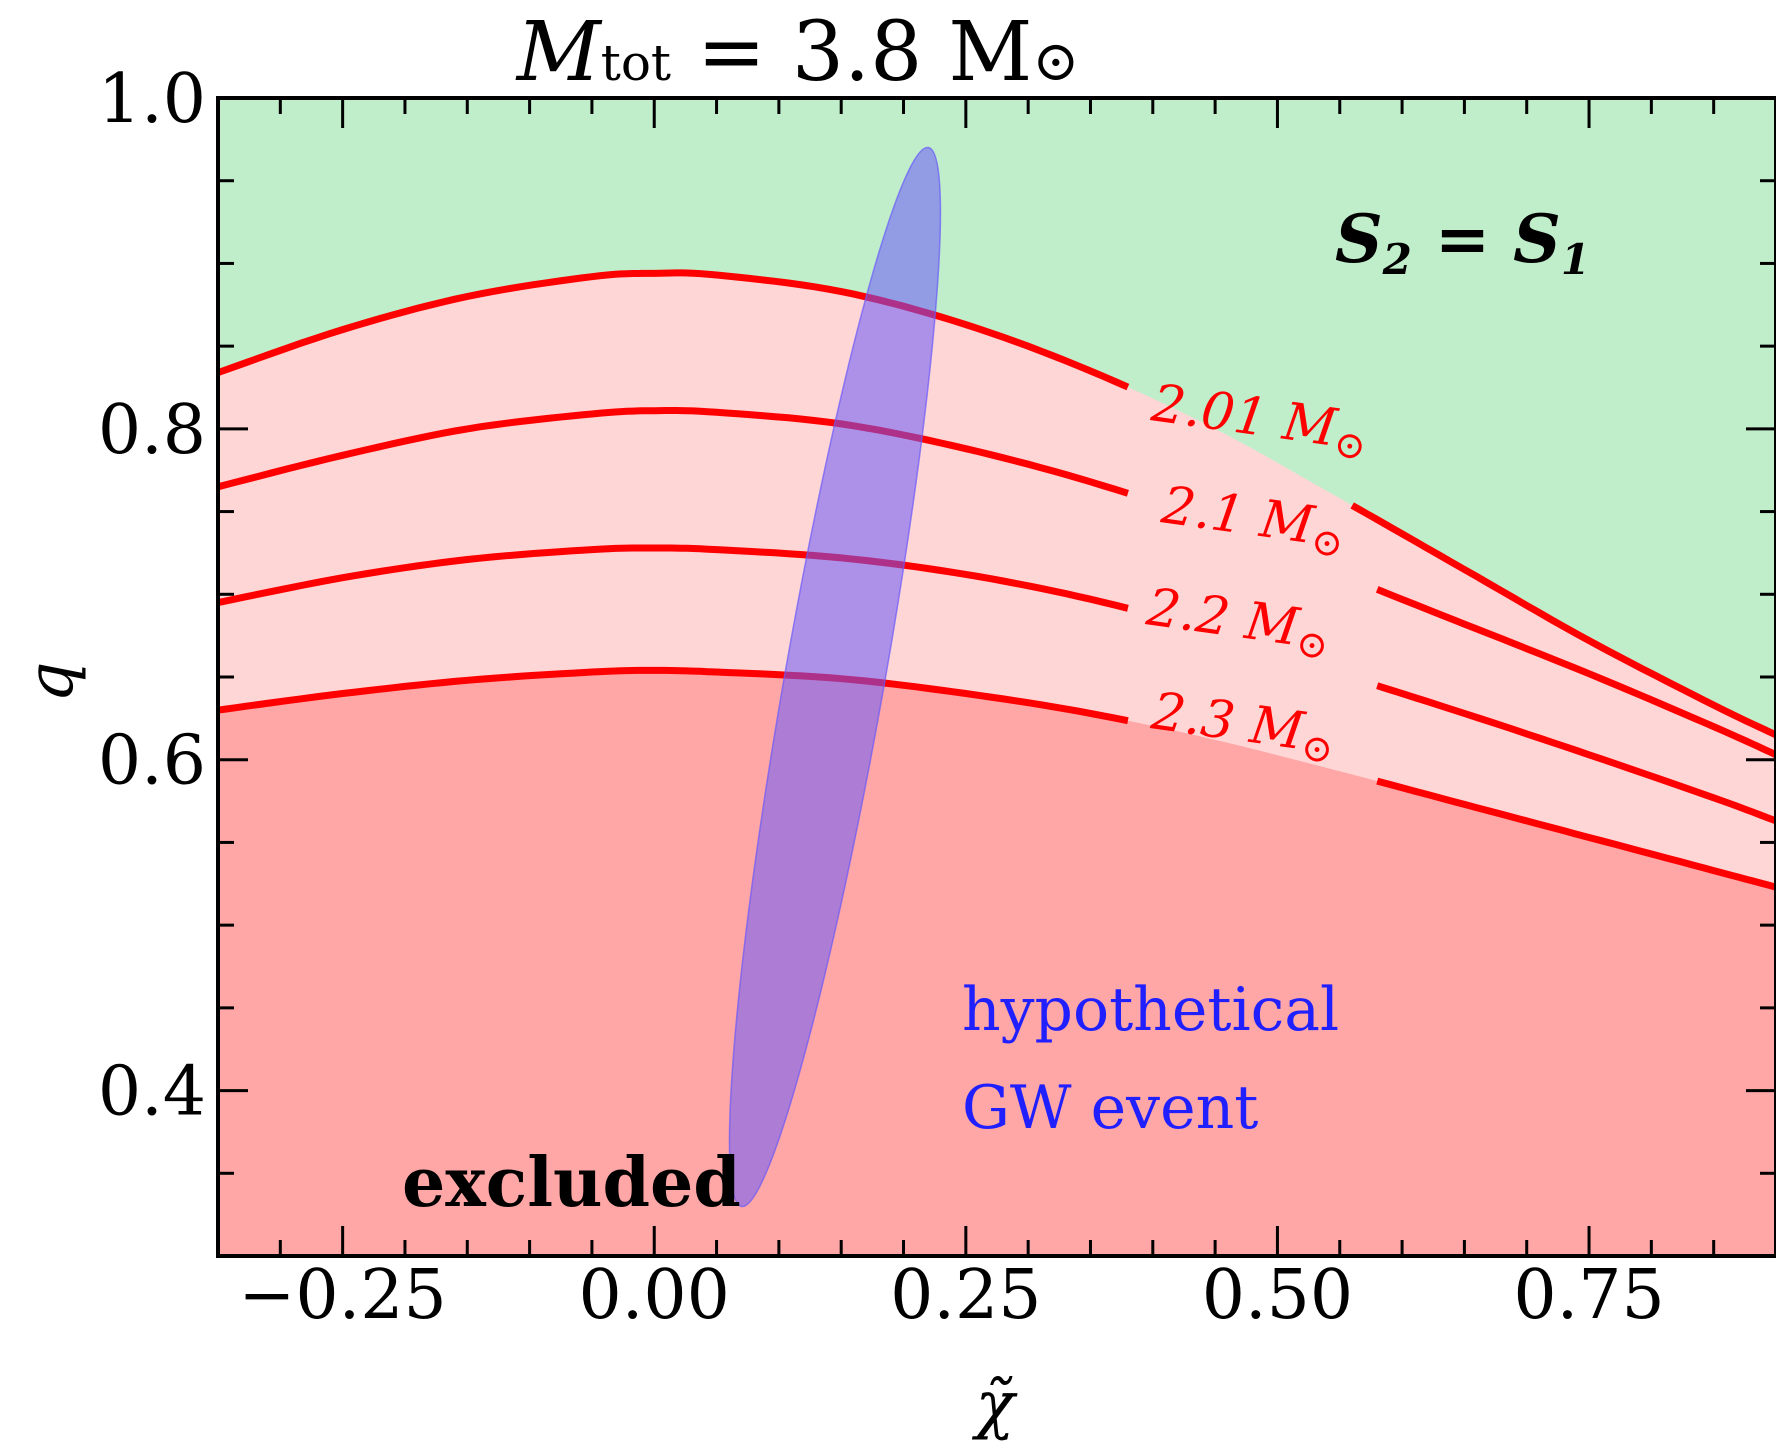  What do you see at coordinates (152, 761) in the screenshot?
I see `y-tick-label: 0.6` at bounding box center [152, 761].